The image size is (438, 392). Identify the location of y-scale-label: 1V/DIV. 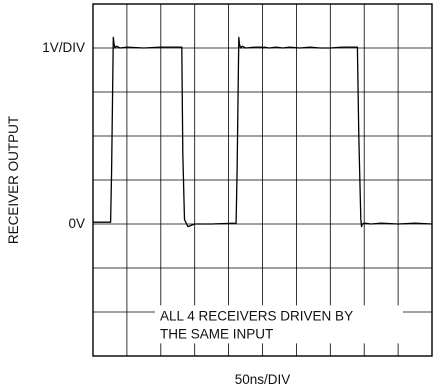
(63, 47).